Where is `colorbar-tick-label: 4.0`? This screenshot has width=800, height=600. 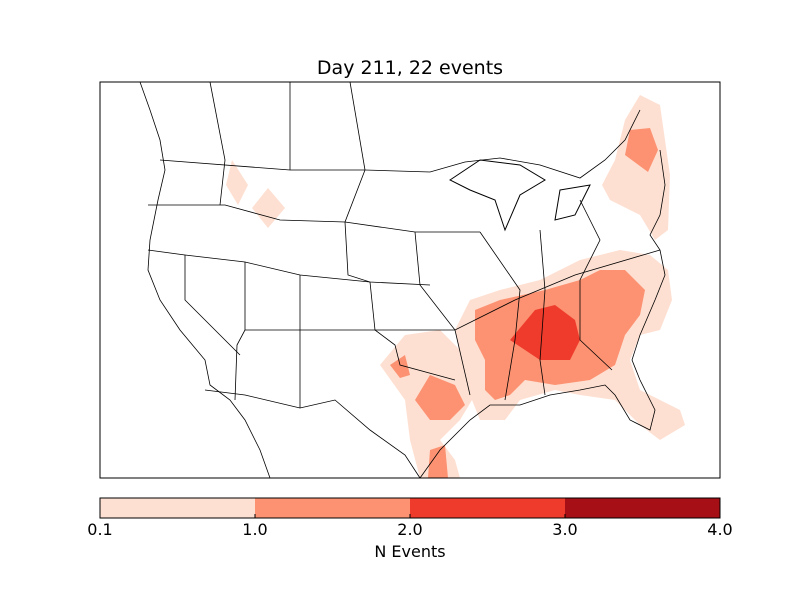 colorbar-tick-label: 4.0 is located at coordinates (720, 529).